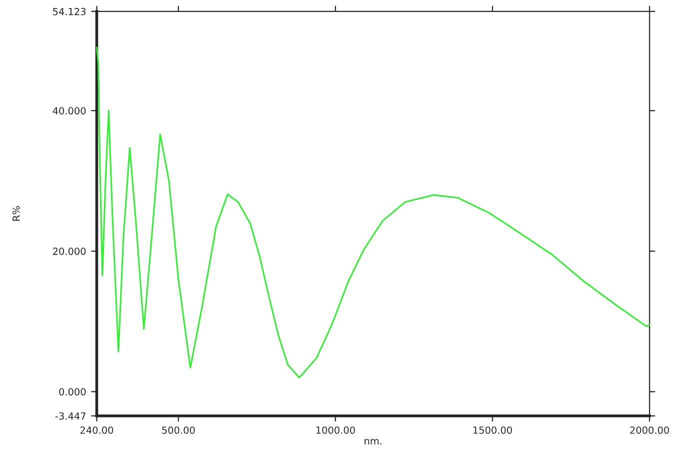 The image size is (691, 457). Describe the element at coordinates (335, 430) in the screenshot. I see `x-tick-label: 1000.00` at that location.